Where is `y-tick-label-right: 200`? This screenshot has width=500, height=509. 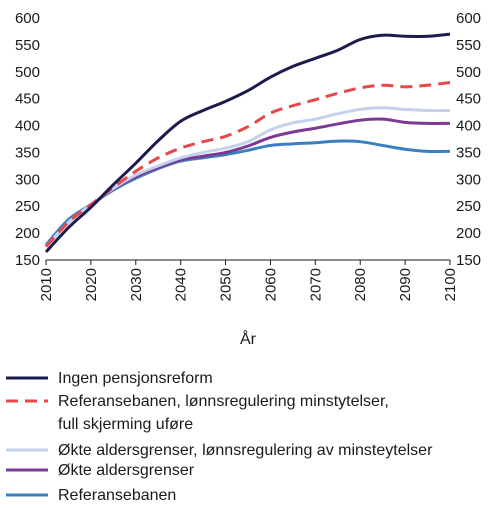 y-tick-label-right: 200 is located at coordinates (468, 233).